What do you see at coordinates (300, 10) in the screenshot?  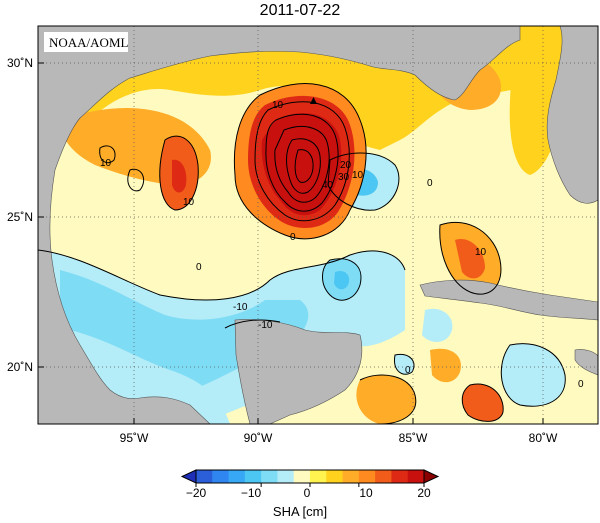 I see `map-title: 2011-07-22` at bounding box center [300, 10].